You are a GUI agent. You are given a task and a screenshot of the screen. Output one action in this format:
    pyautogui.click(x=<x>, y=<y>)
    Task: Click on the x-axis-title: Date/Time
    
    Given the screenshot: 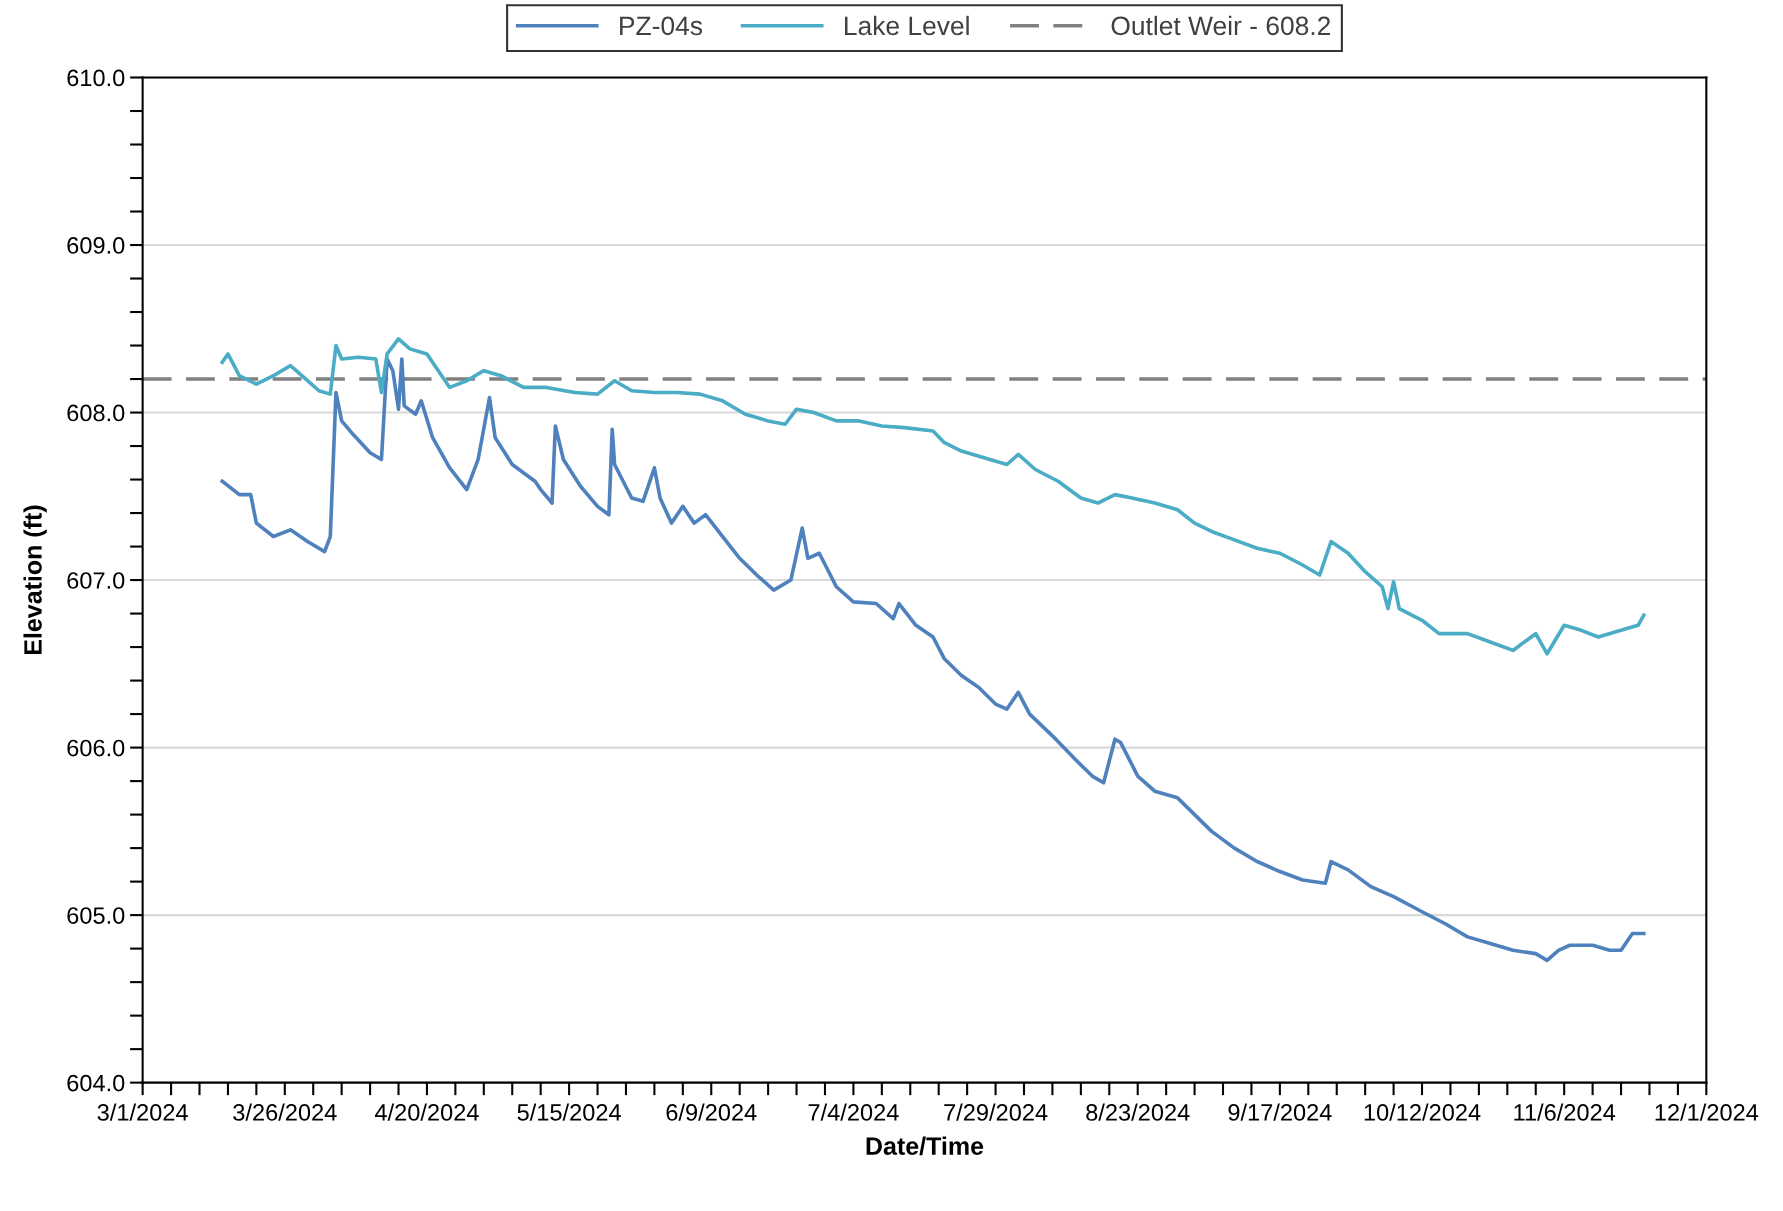 What is the action you would take?
    pyautogui.click(x=925, y=1146)
    